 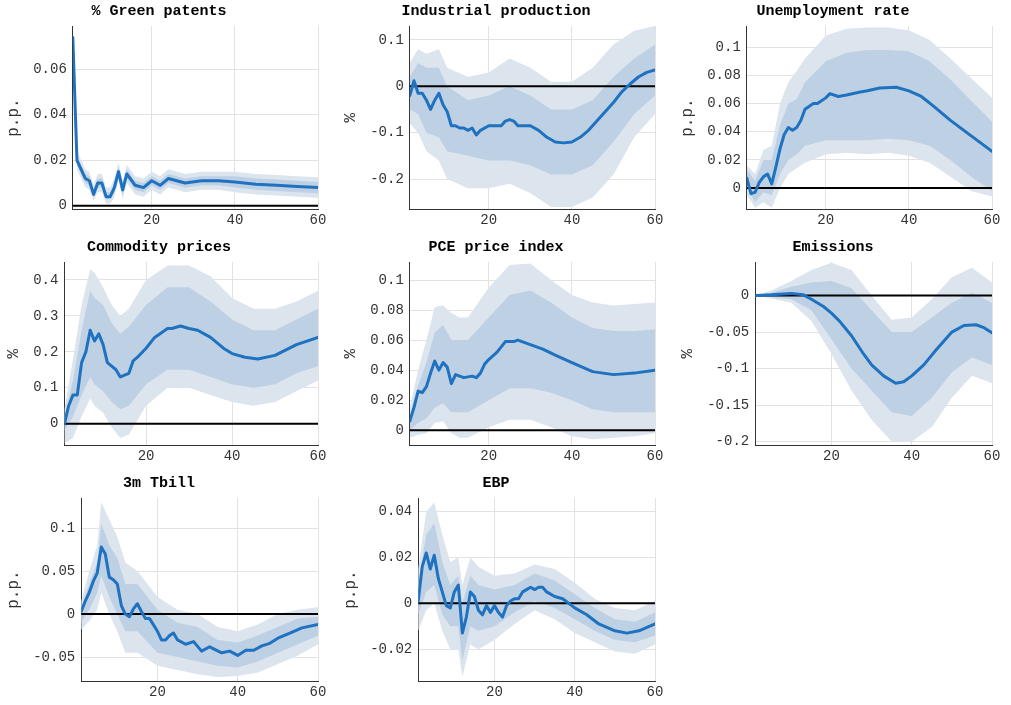 I want to click on chart-title: Unemployment rate, so click(x=833, y=11).